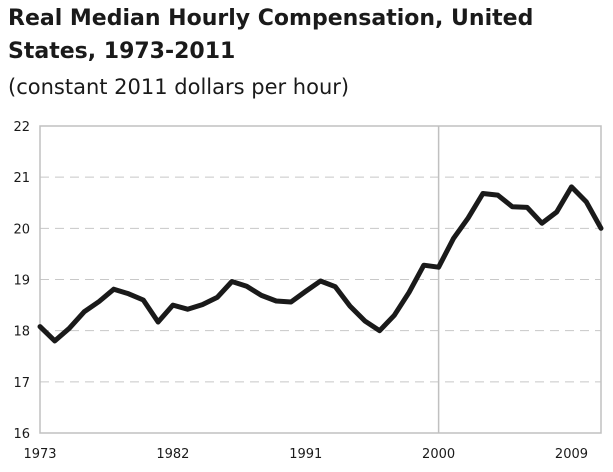 The image size is (613, 472). What do you see at coordinates (21, 178) in the screenshot?
I see `y-tick-label-21: 21` at bounding box center [21, 178].